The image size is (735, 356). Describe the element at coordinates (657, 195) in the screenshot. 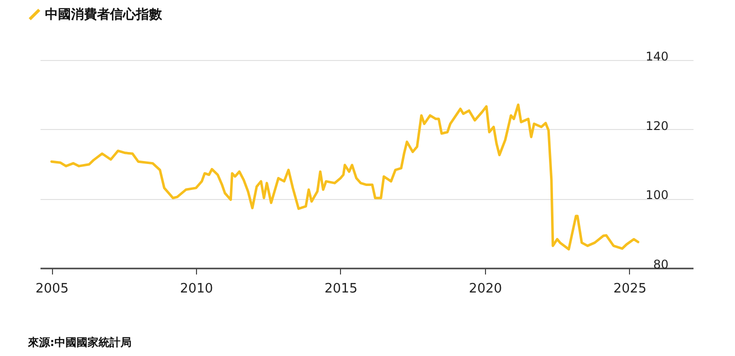

I see `y-tick-label: 100` at that location.